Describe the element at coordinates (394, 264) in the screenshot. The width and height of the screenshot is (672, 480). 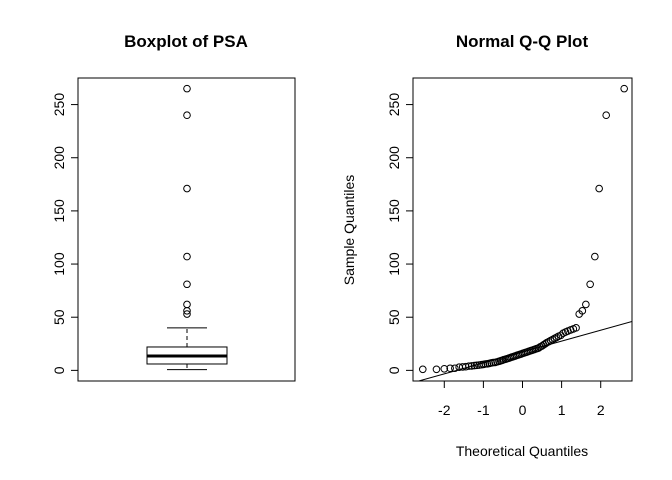
I see `qq-y-tick-label: 100` at that location.